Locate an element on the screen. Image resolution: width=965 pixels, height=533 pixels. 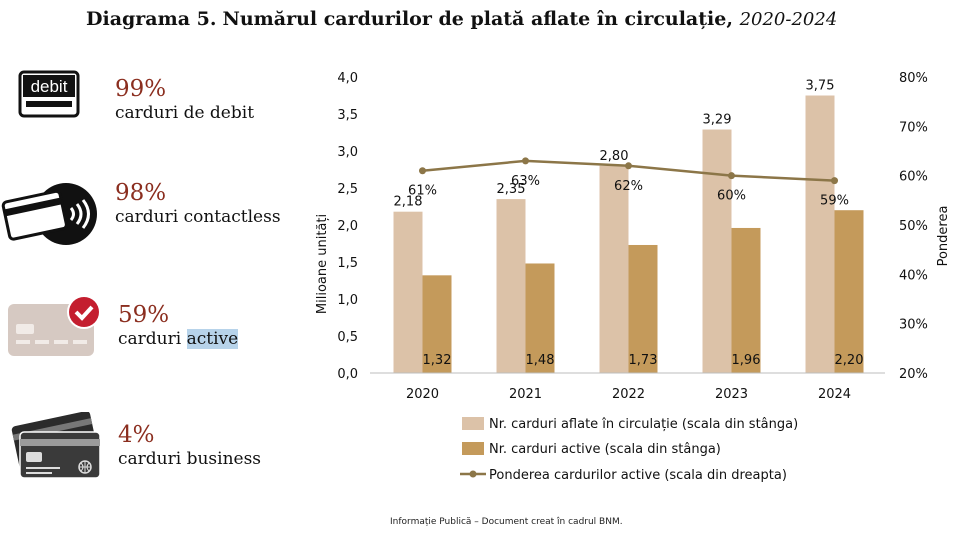
label-share-2024: 59% is located at coordinates (834, 201).